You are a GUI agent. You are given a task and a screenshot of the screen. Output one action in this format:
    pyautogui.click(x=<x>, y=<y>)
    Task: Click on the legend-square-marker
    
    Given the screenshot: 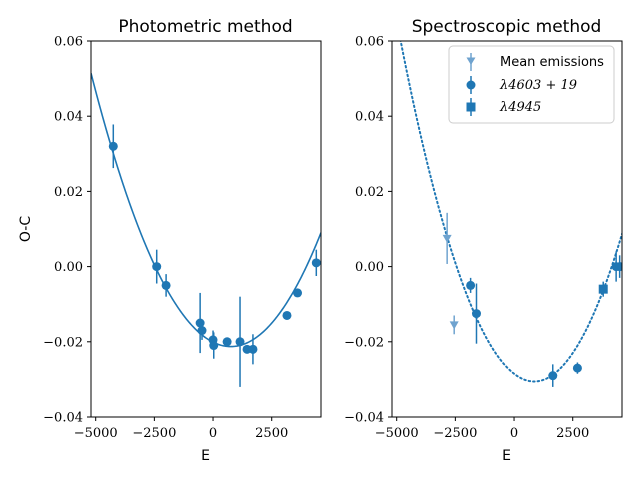 What is the action you would take?
    pyautogui.click(x=471, y=107)
    